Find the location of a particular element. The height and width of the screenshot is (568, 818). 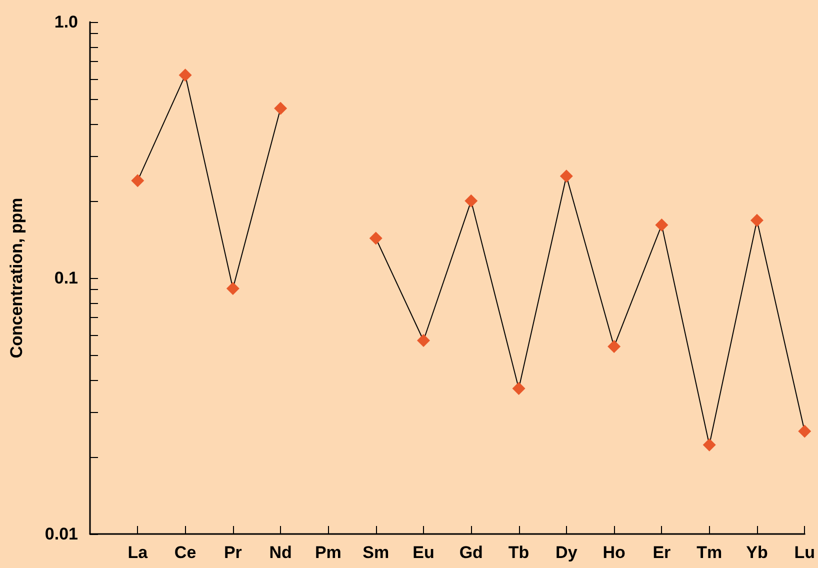

x-tick-label: Tb is located at coordinates (519, 552).